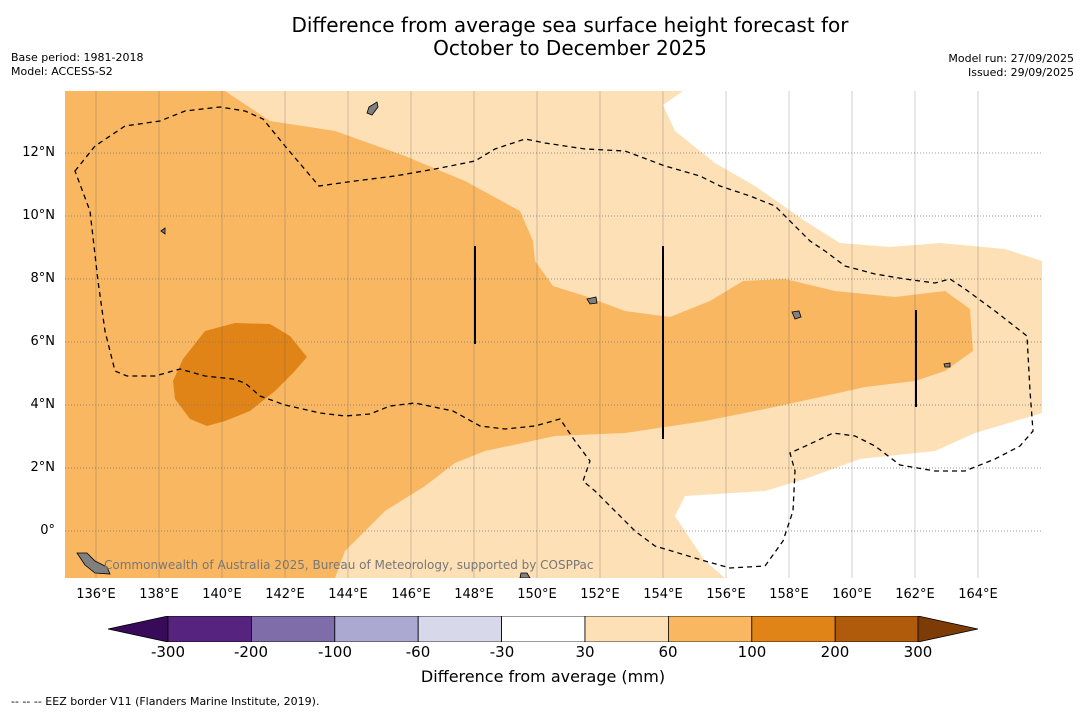  What do you see at coordinates (251, 652) in the screenshot?
I see `colorbar-label-m200: -200` at bounding box center [251, 652].